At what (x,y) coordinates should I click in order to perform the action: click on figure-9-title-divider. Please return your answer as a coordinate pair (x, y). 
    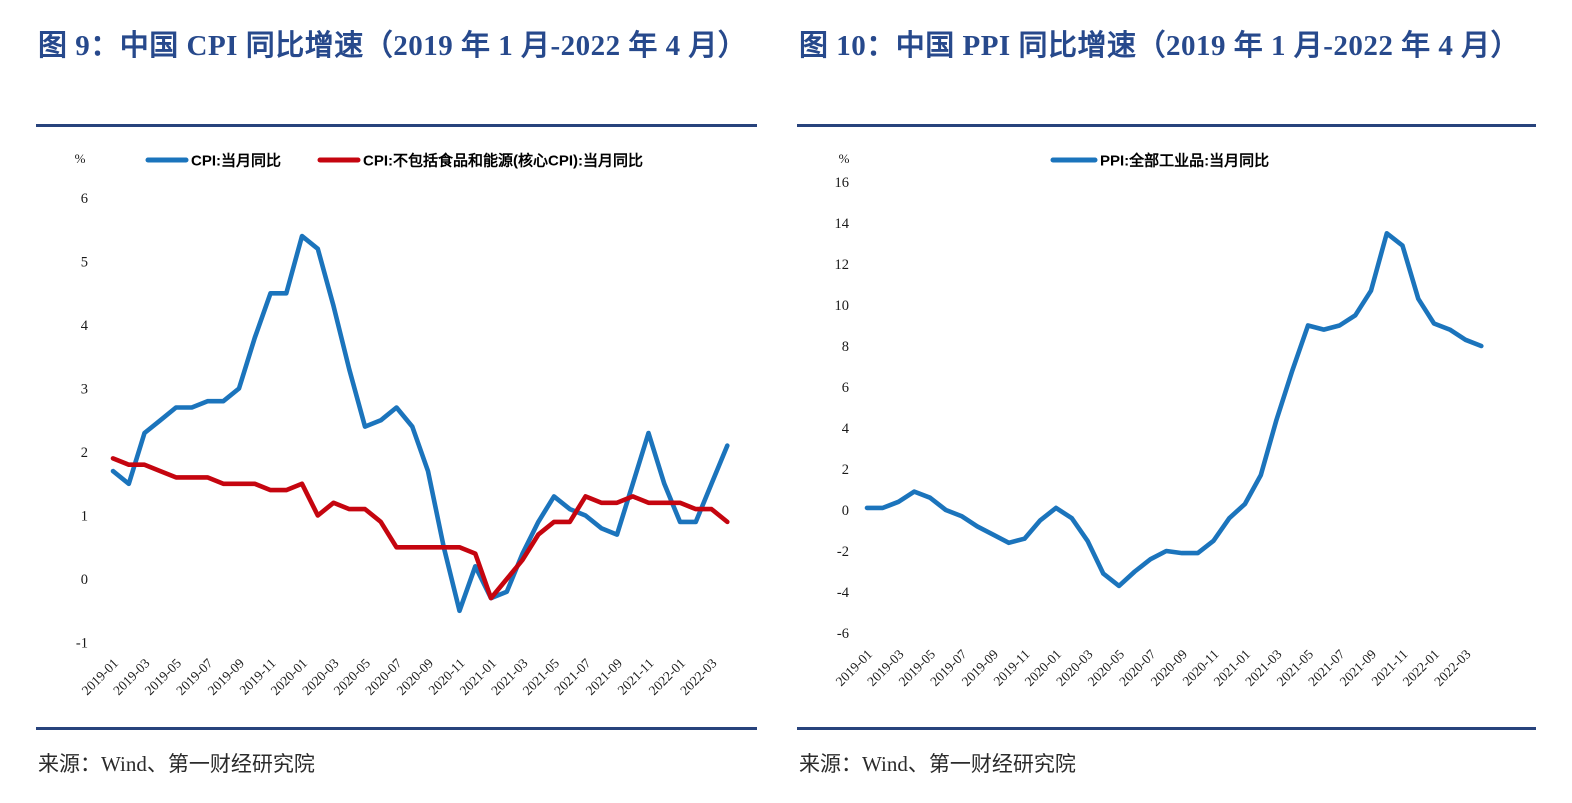
    Looking at the image, I should click on (396, 125).